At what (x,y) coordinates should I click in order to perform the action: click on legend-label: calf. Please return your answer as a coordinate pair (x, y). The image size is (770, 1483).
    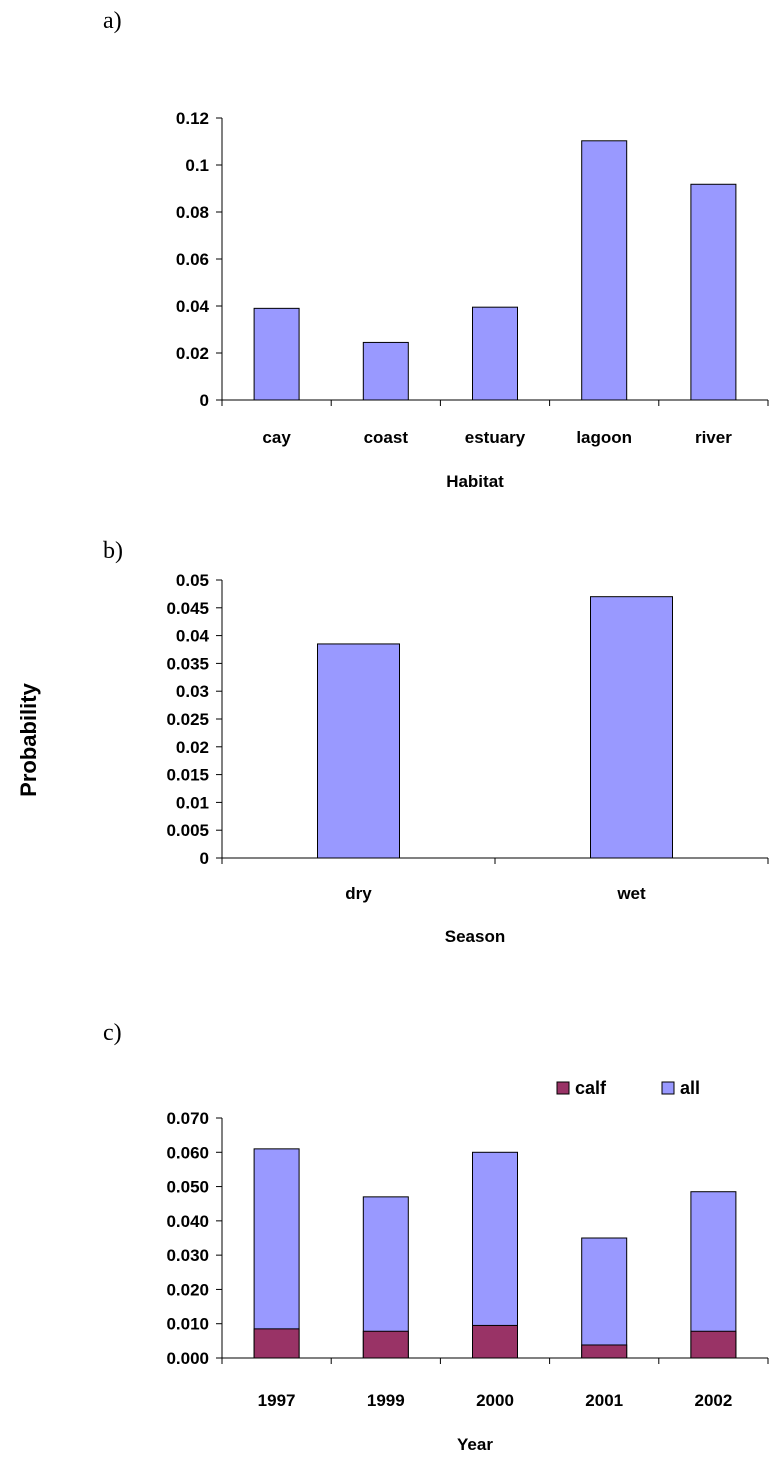
    Looking at the image, I should click on (591, 1088).